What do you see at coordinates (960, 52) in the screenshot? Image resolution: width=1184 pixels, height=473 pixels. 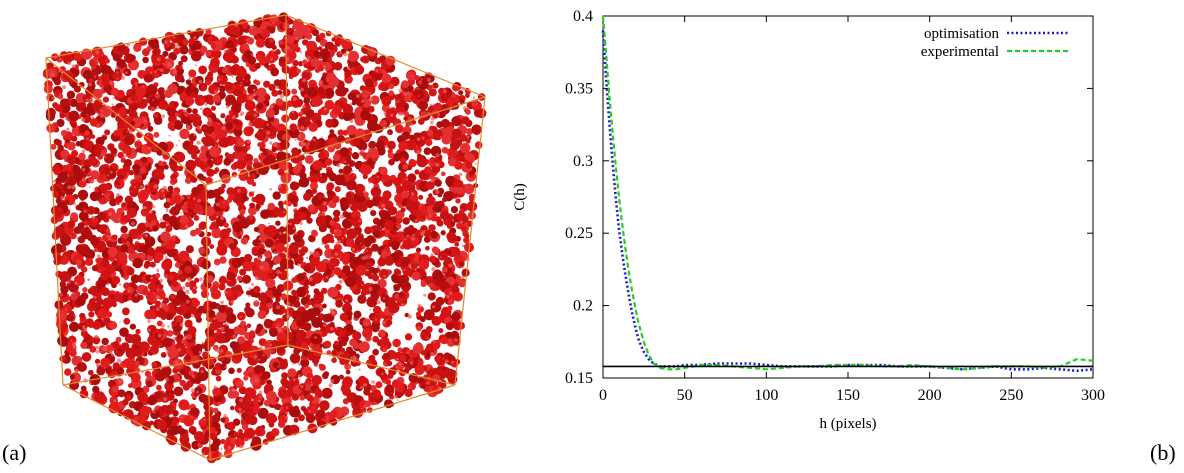 I see `legend-label-experimental: experimental` at bounding box center [960, 52].